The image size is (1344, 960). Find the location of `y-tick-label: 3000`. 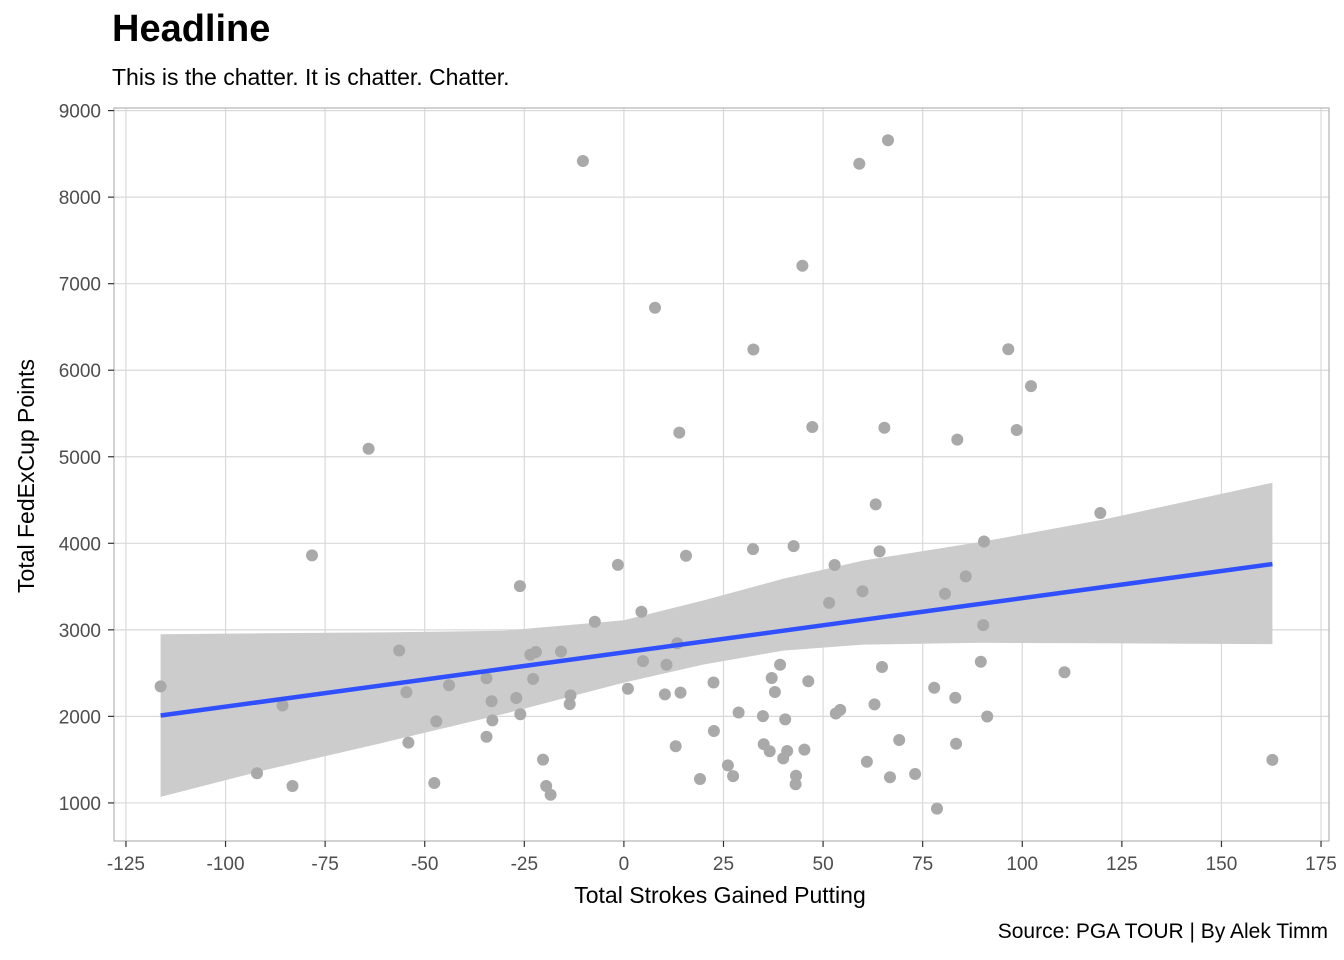

y-tick-label: 3000 is located at coordinates (80, 631).